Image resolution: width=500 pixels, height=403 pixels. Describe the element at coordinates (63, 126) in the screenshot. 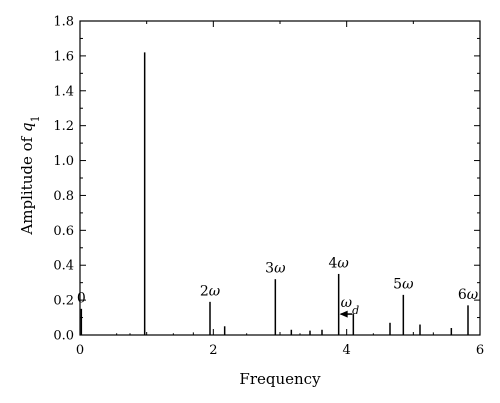

I see `y-tick-label: 1.2` at that location.